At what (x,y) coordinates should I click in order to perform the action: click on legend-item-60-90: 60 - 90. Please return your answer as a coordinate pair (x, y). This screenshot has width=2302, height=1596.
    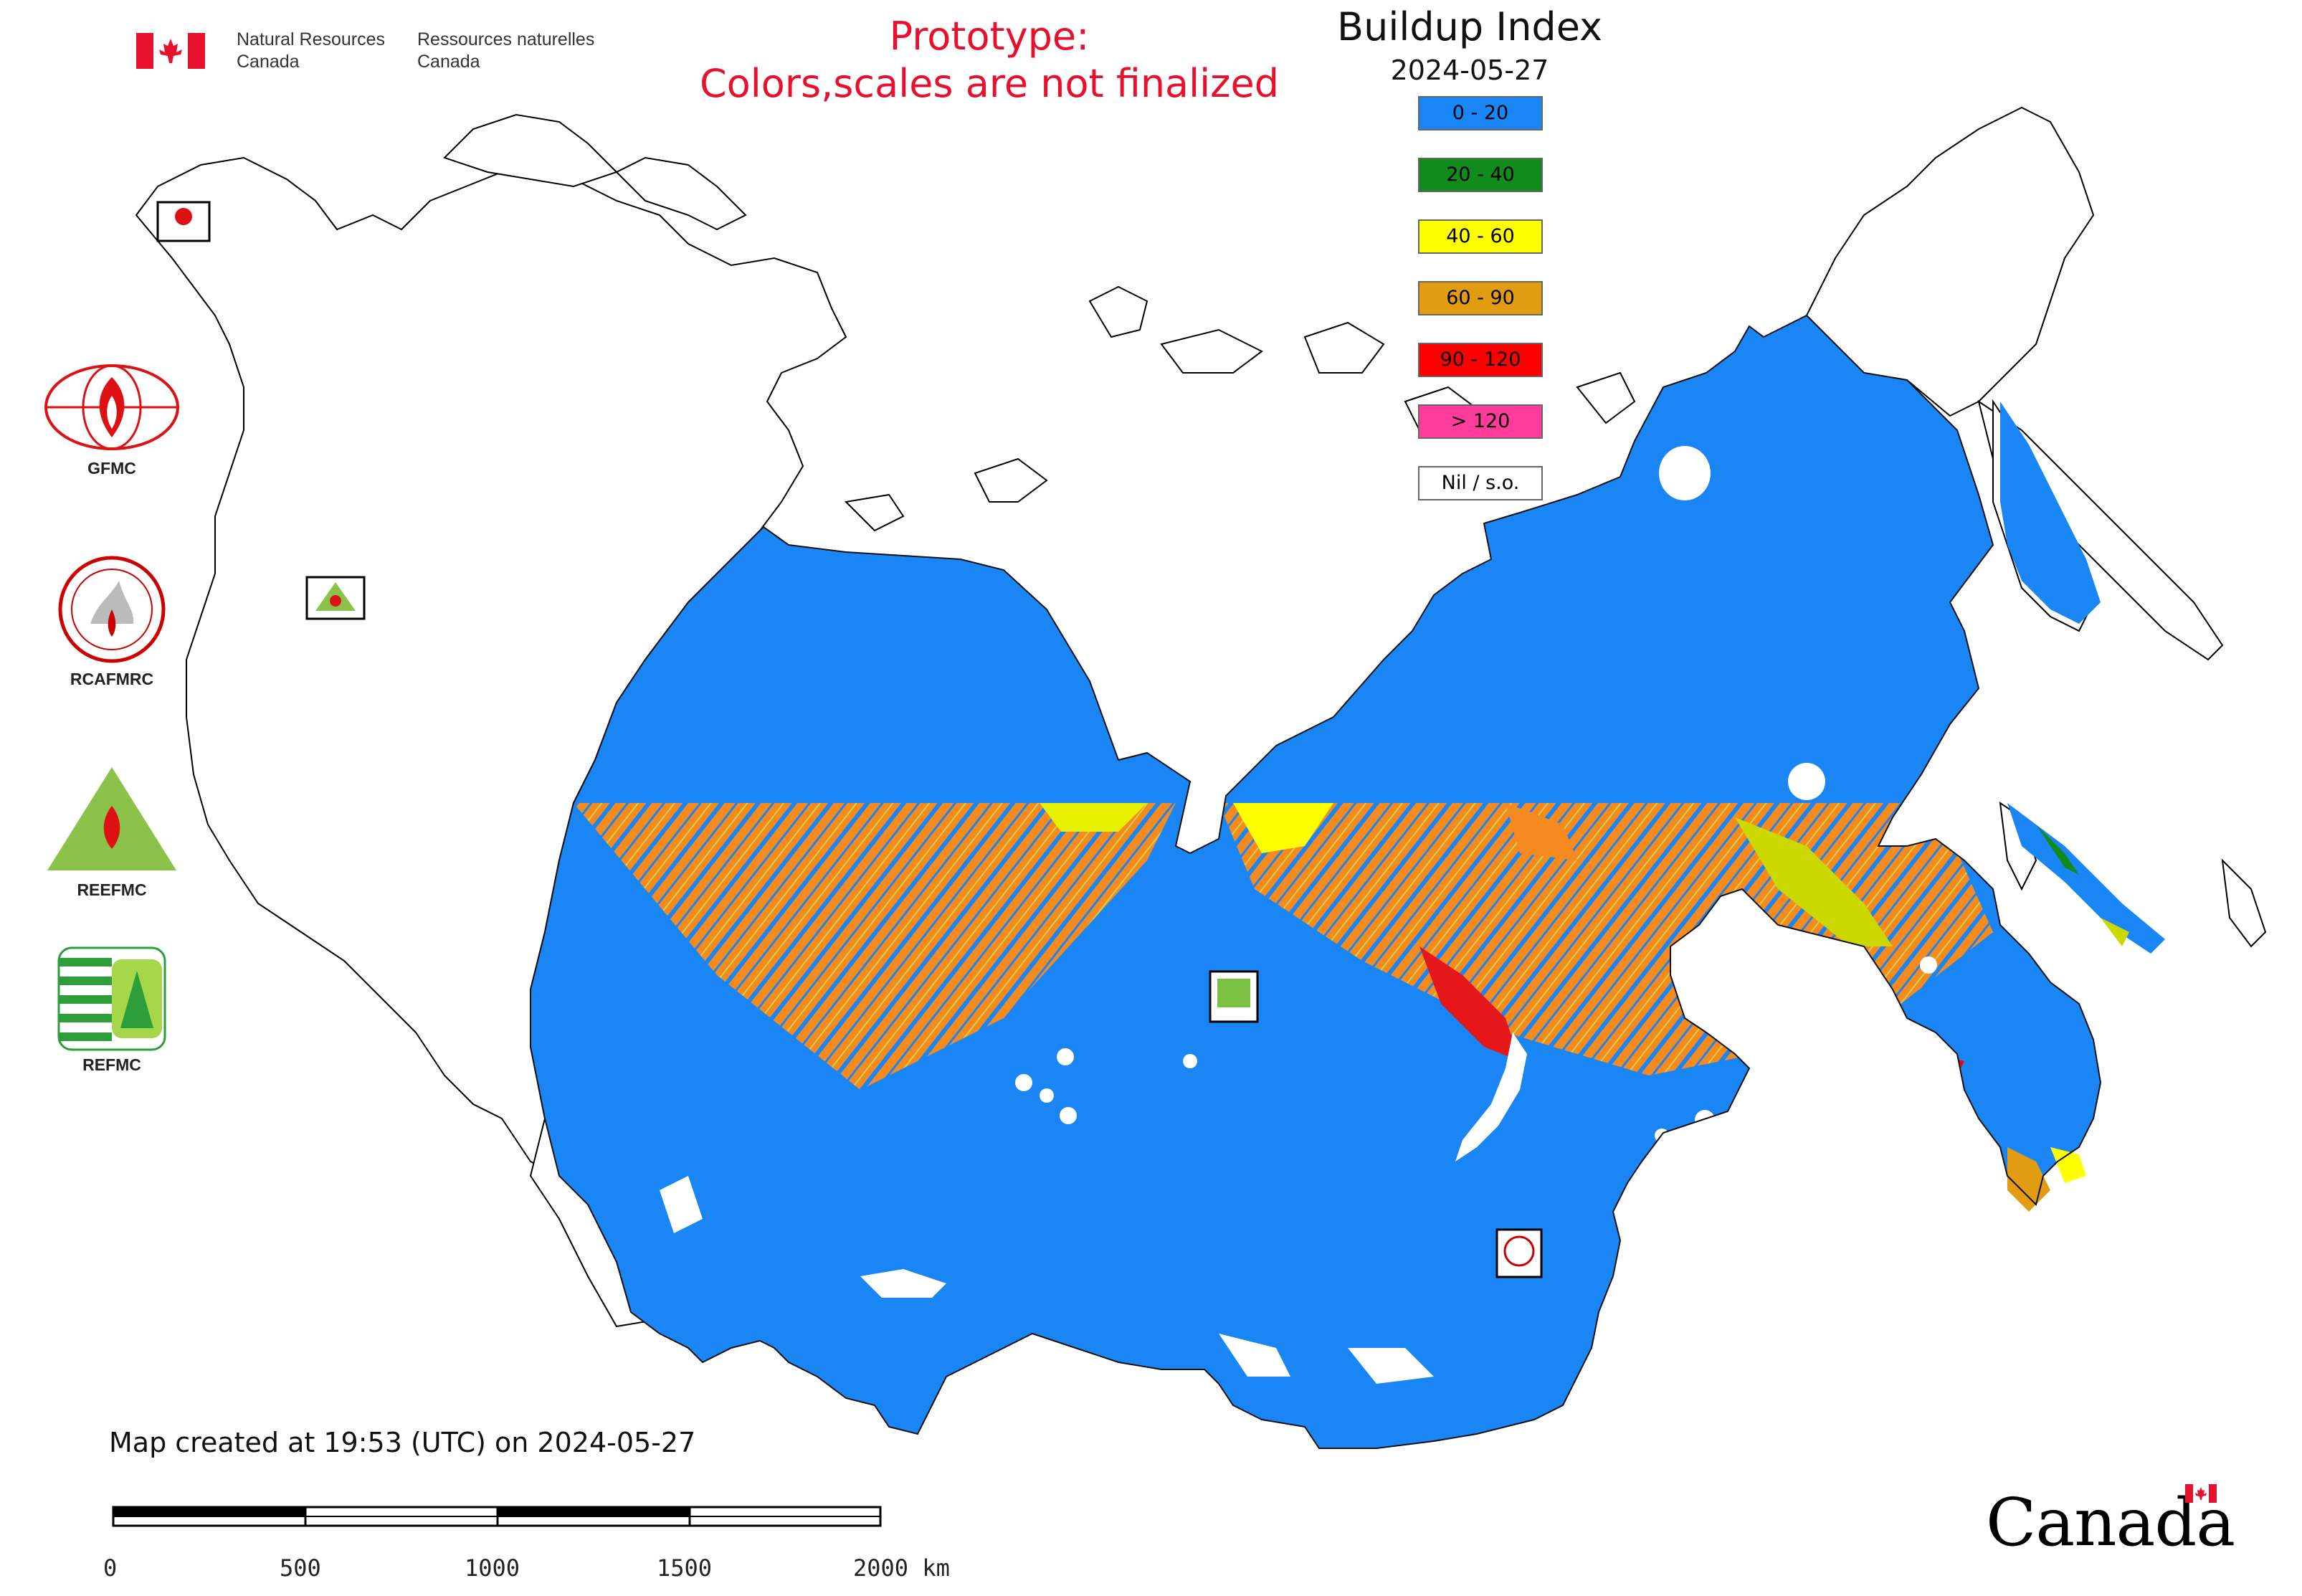
    Looking at the image, I should click on (1481, 298).